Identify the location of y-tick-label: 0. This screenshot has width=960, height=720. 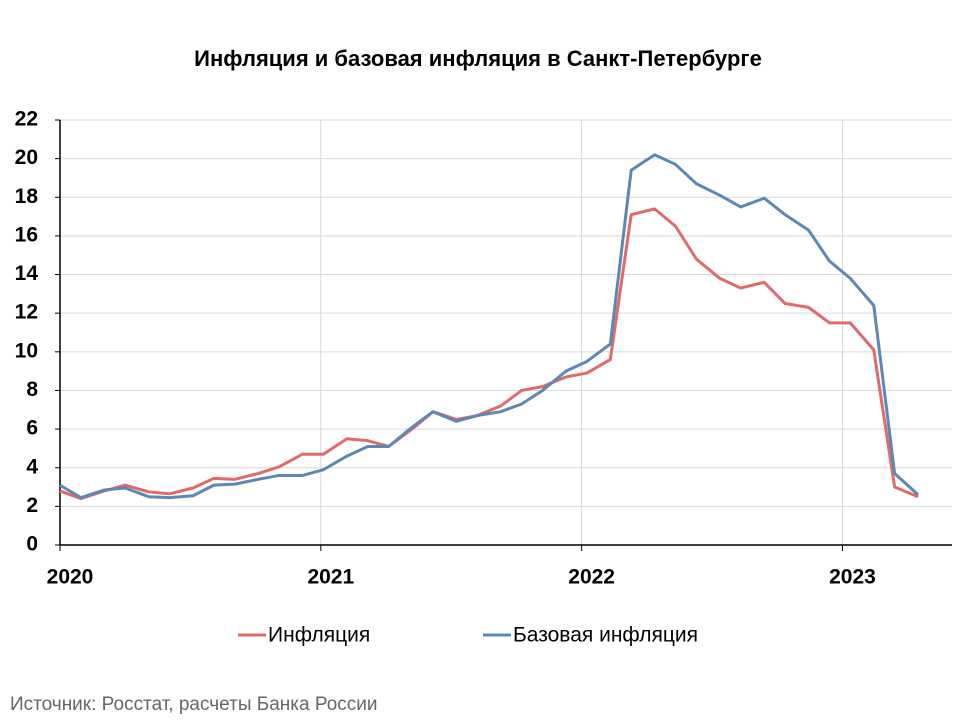
(32, 544).